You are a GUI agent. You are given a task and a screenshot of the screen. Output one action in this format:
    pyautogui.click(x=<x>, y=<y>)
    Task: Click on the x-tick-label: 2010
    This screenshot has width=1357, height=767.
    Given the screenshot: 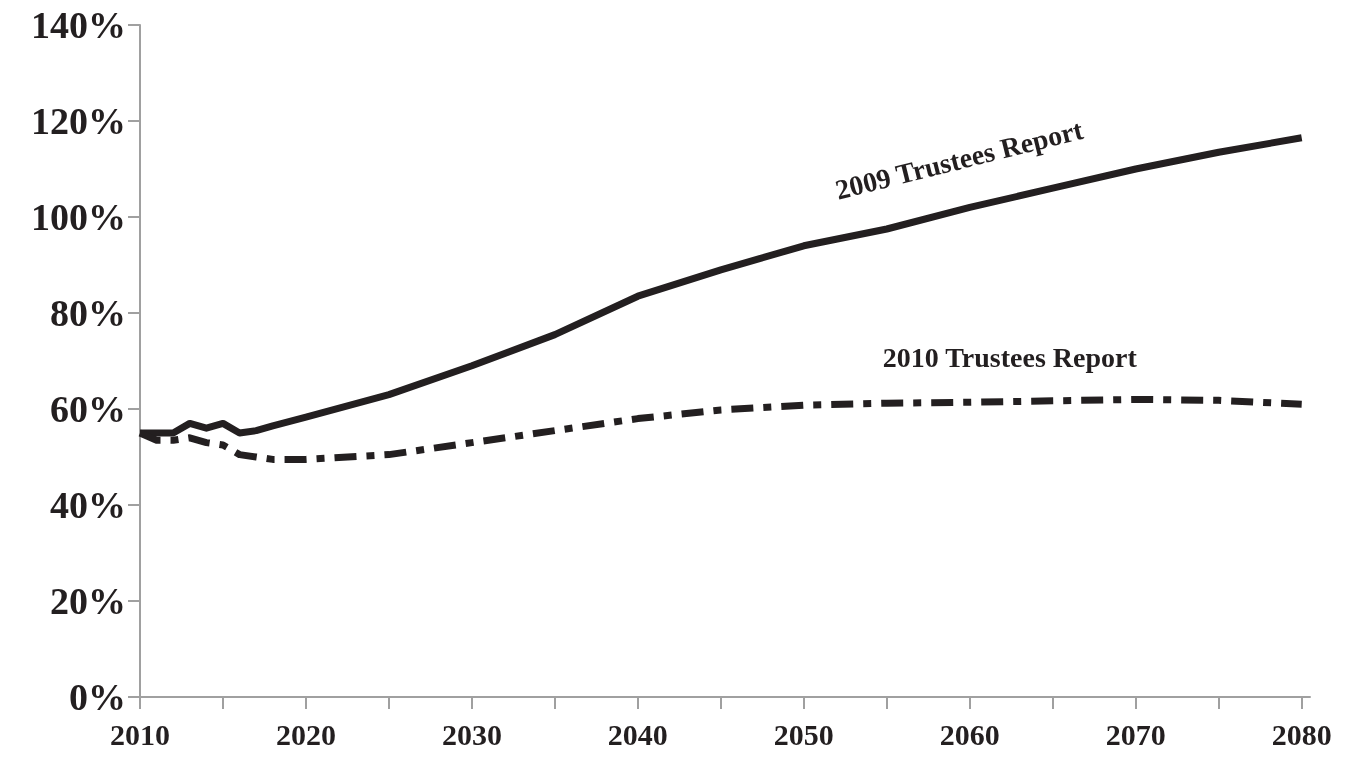 What is the action you would take?
    pyautogui.click(x=140, y=734)
    